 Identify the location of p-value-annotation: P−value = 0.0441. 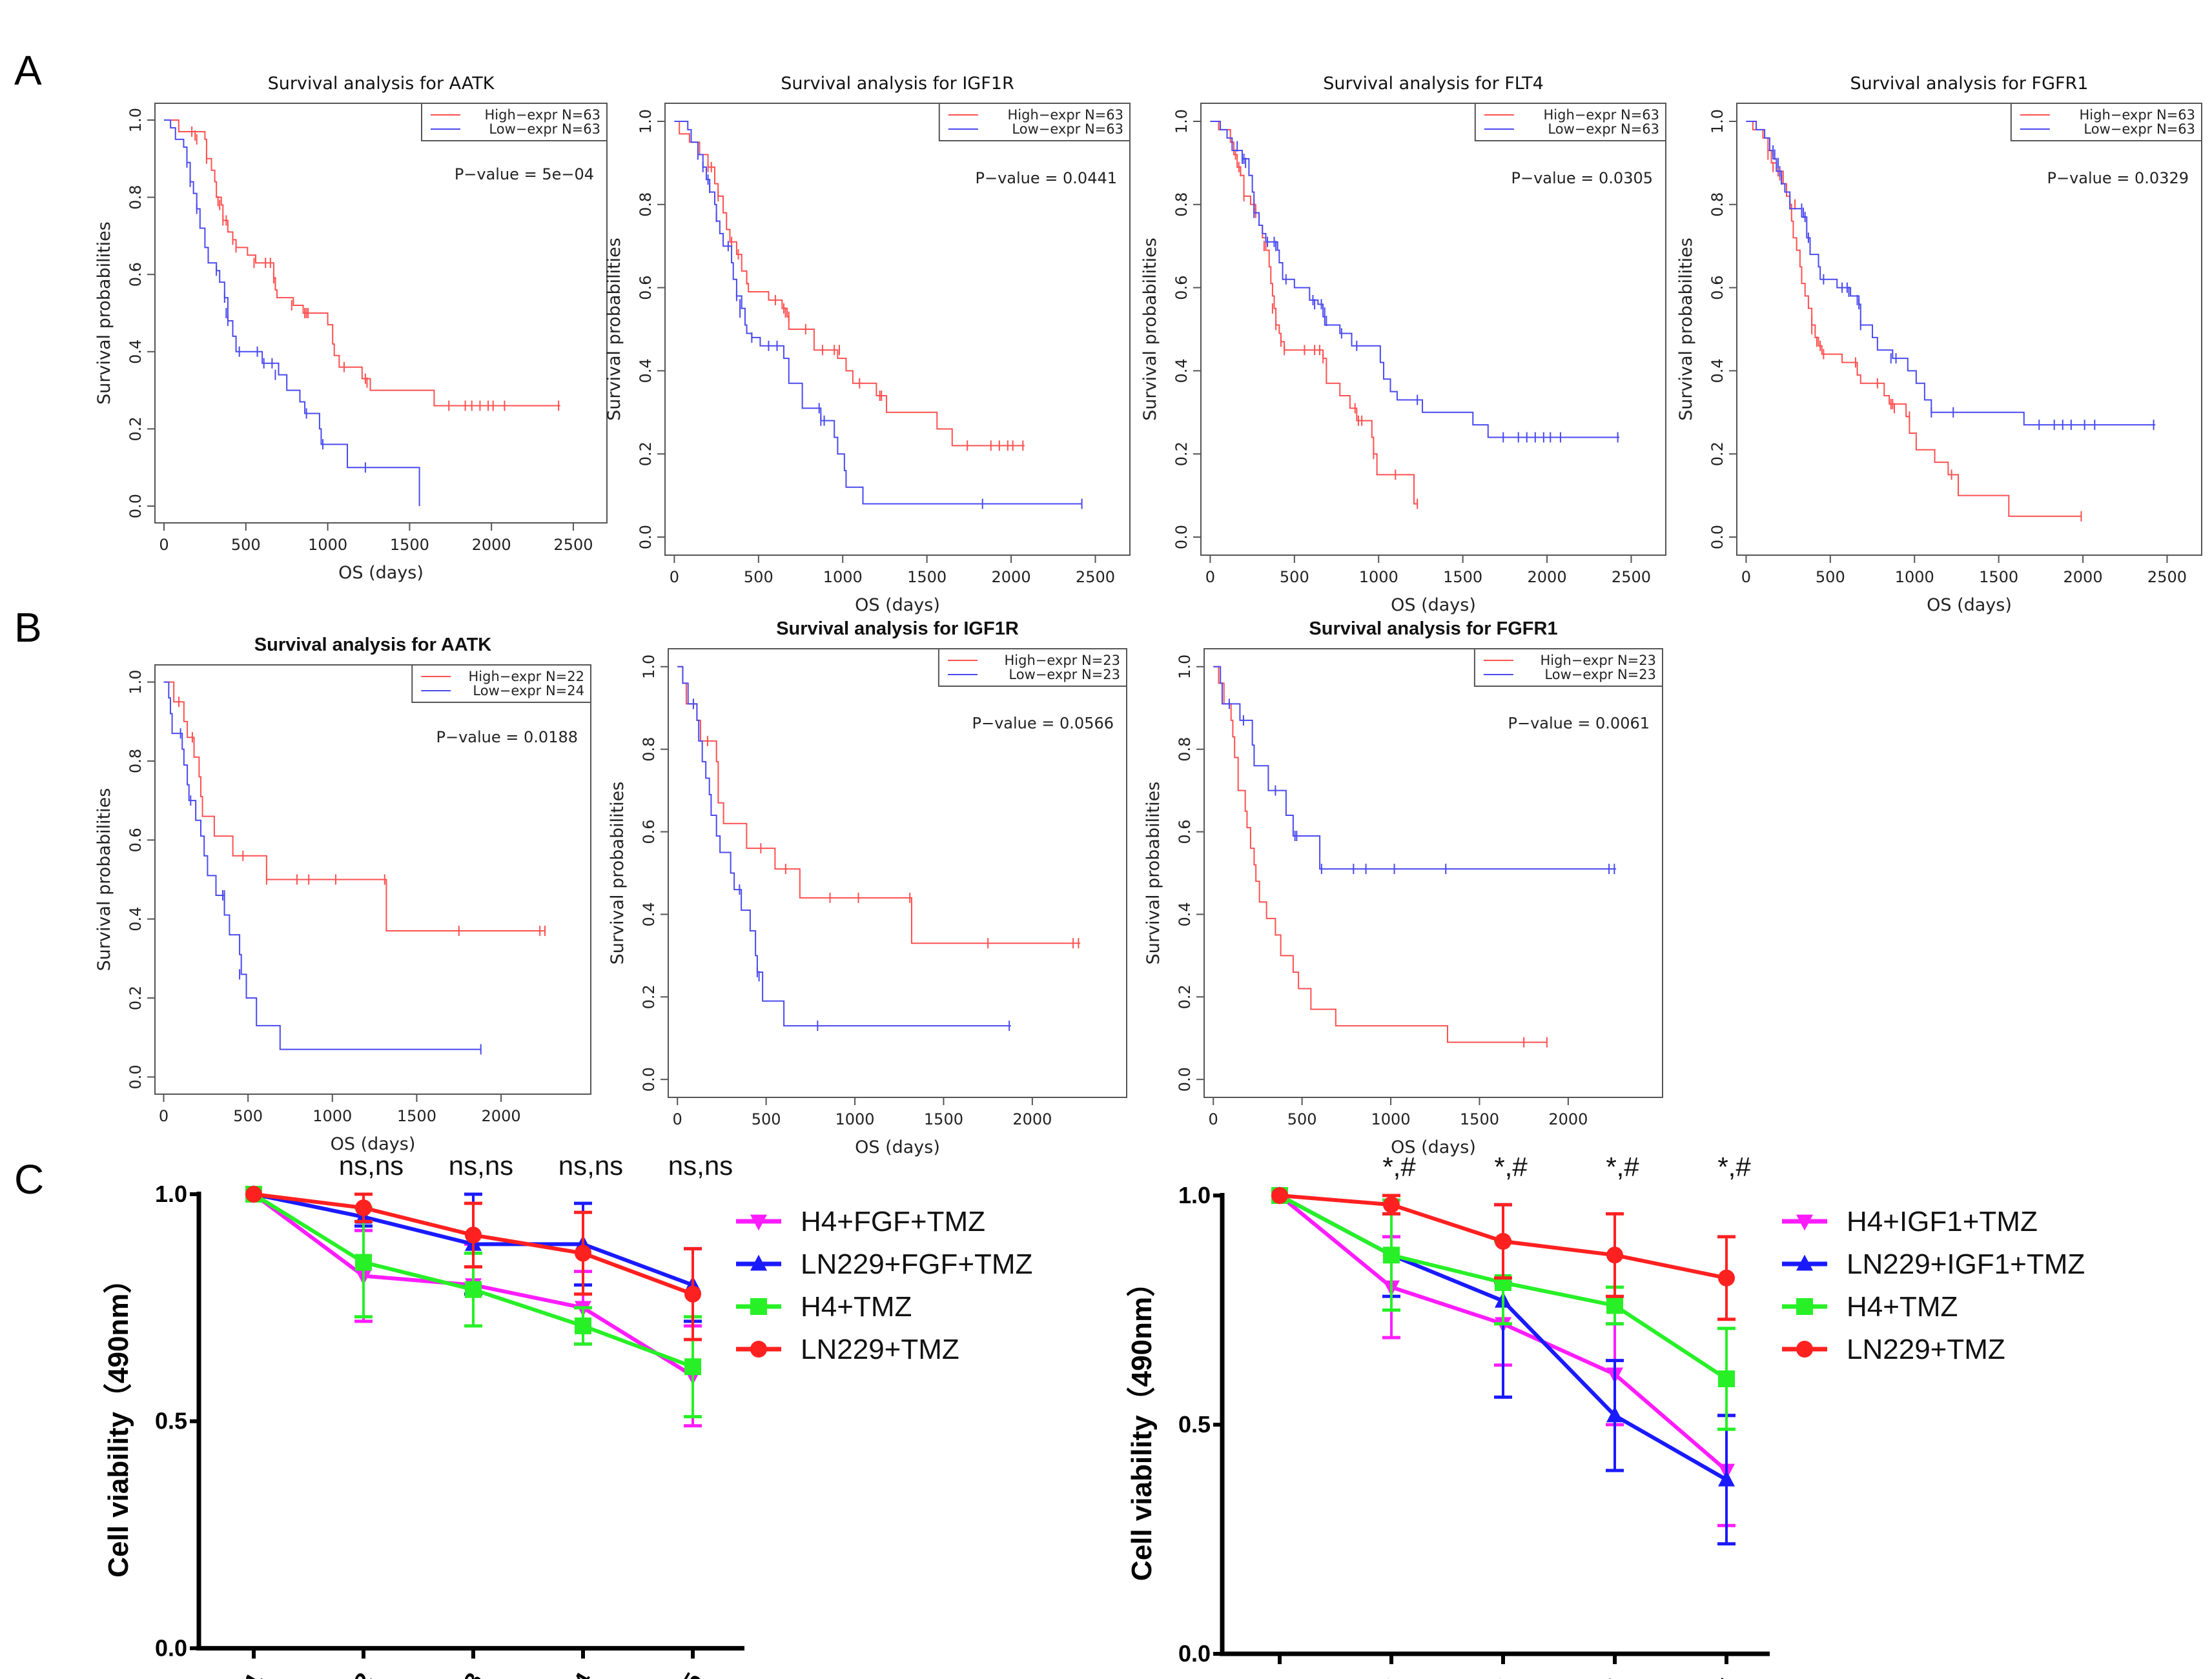
(1046, 178).